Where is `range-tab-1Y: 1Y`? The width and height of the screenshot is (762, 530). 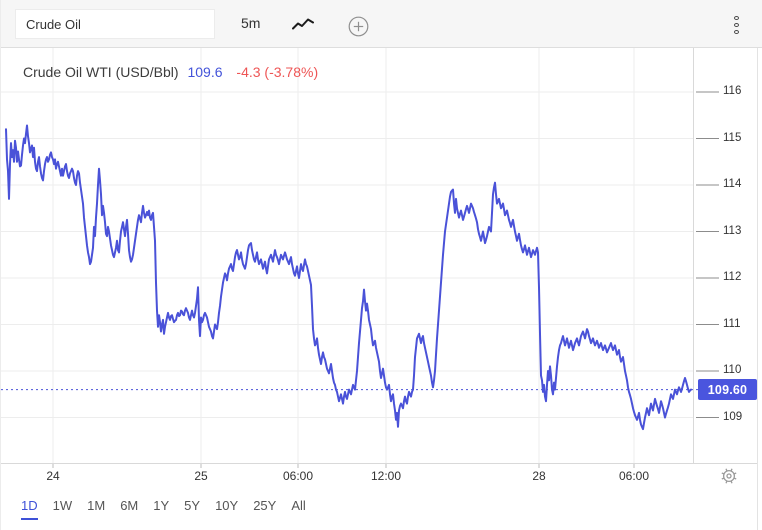
range-tab-1Y: 1Y is located at coordinates (161, 505).